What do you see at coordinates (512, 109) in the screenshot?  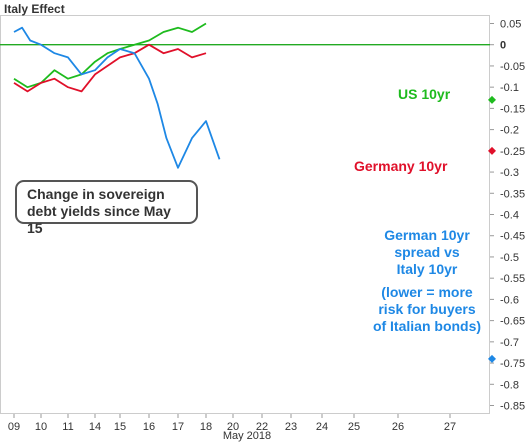 I see `y-tick-label: -0.15` at bounding box center [512, 109].